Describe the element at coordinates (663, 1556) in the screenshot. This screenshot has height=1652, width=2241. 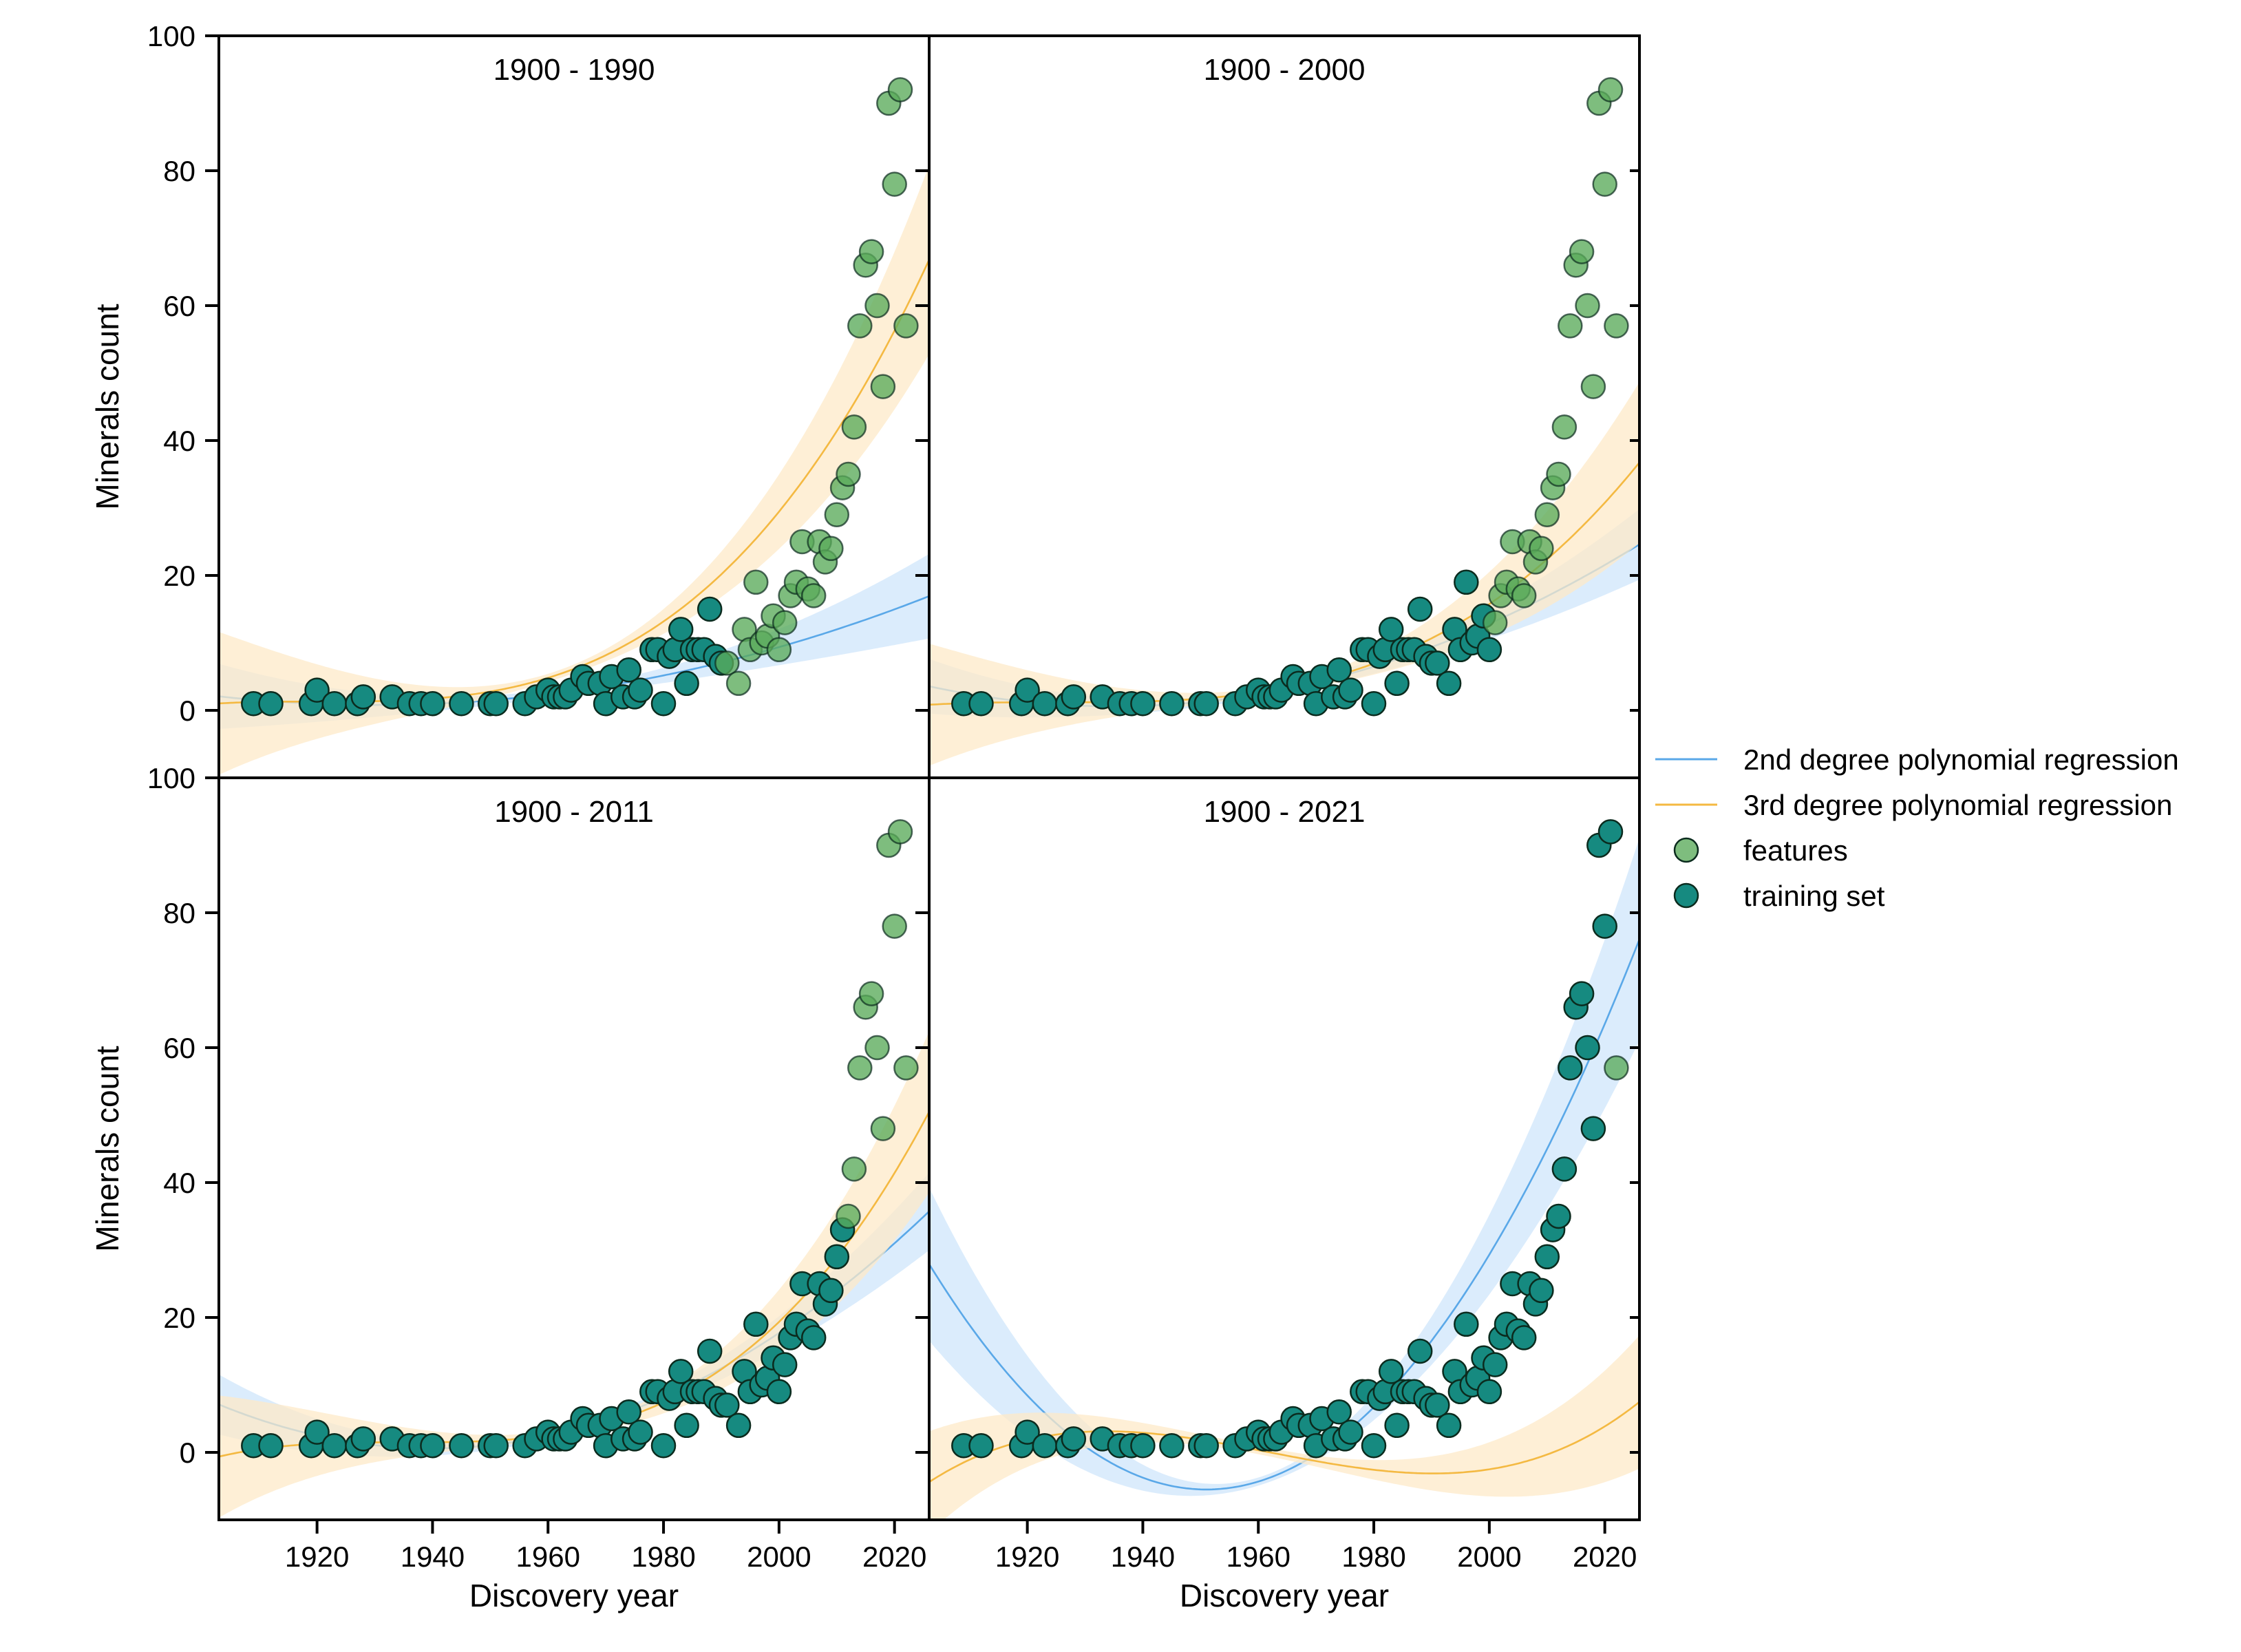
I see `x-tick-label: 1980` at that location.